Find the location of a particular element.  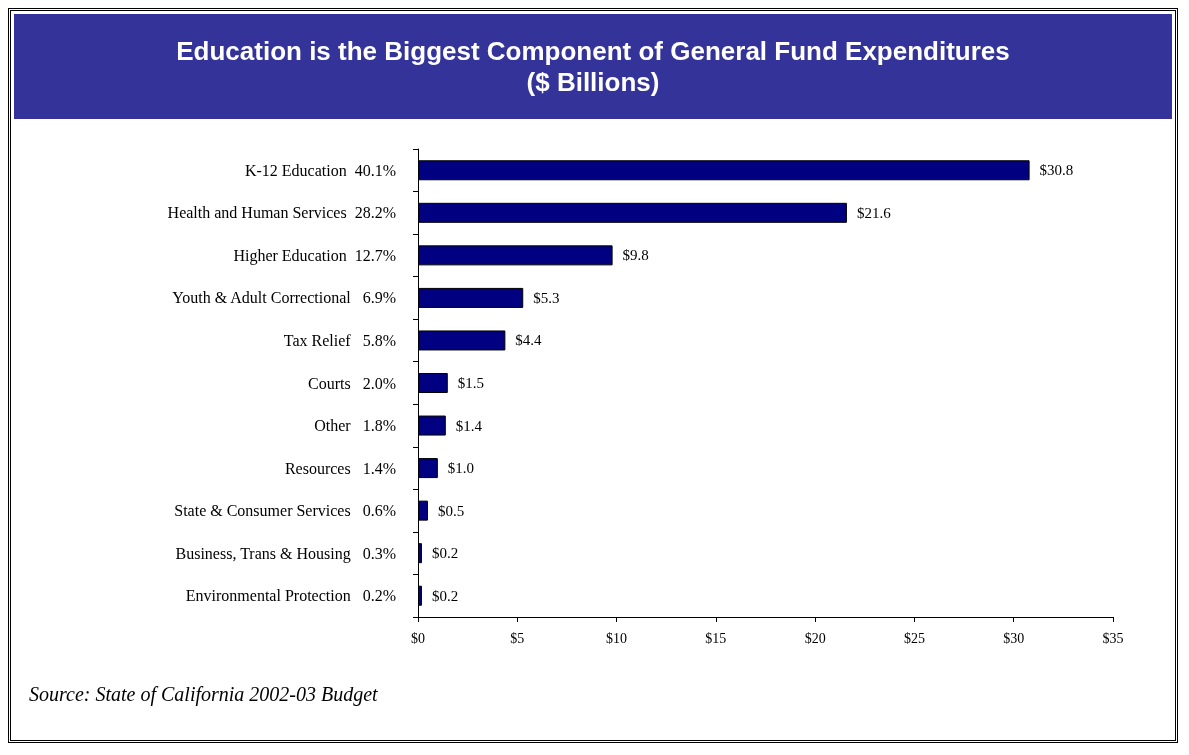

data-label: $1.0 is located at coordinates (461, 468).